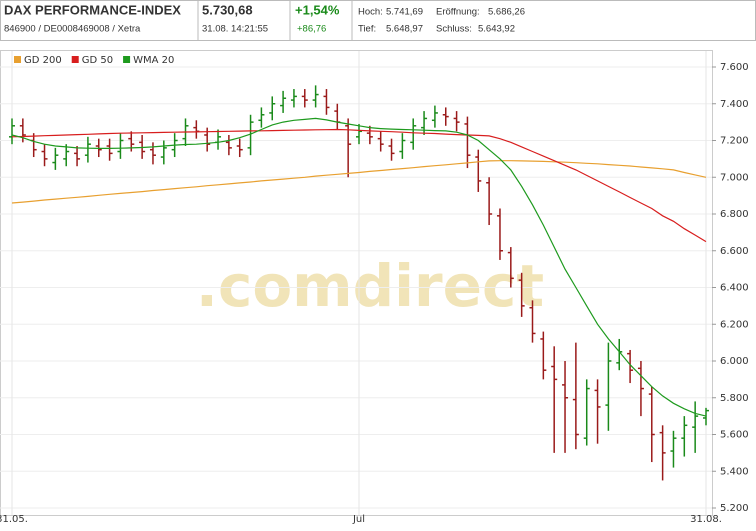 The width and height of the screenshot is (756, 531). What do you see at coordinates (235, 29) in the screenshot?
I see `time: 31.08. 14:21:55` at bounding box center [235, 29].